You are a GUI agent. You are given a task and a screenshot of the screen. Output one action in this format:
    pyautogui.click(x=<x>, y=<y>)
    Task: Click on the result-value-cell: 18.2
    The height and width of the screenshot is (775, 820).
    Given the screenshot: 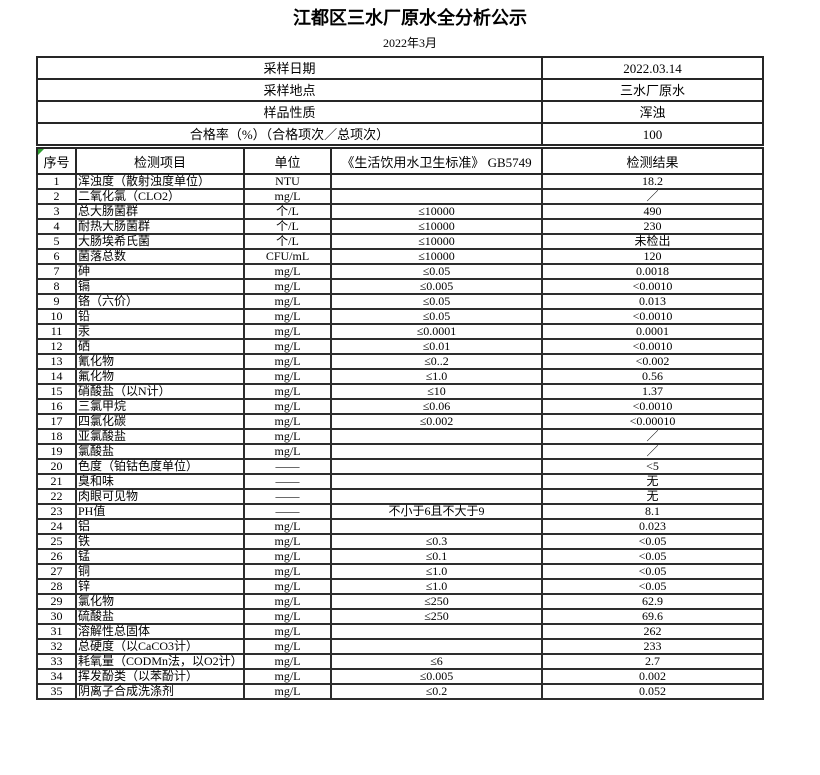 What is the action you would take?
    pyautogui.click(x=652, y=181)
    